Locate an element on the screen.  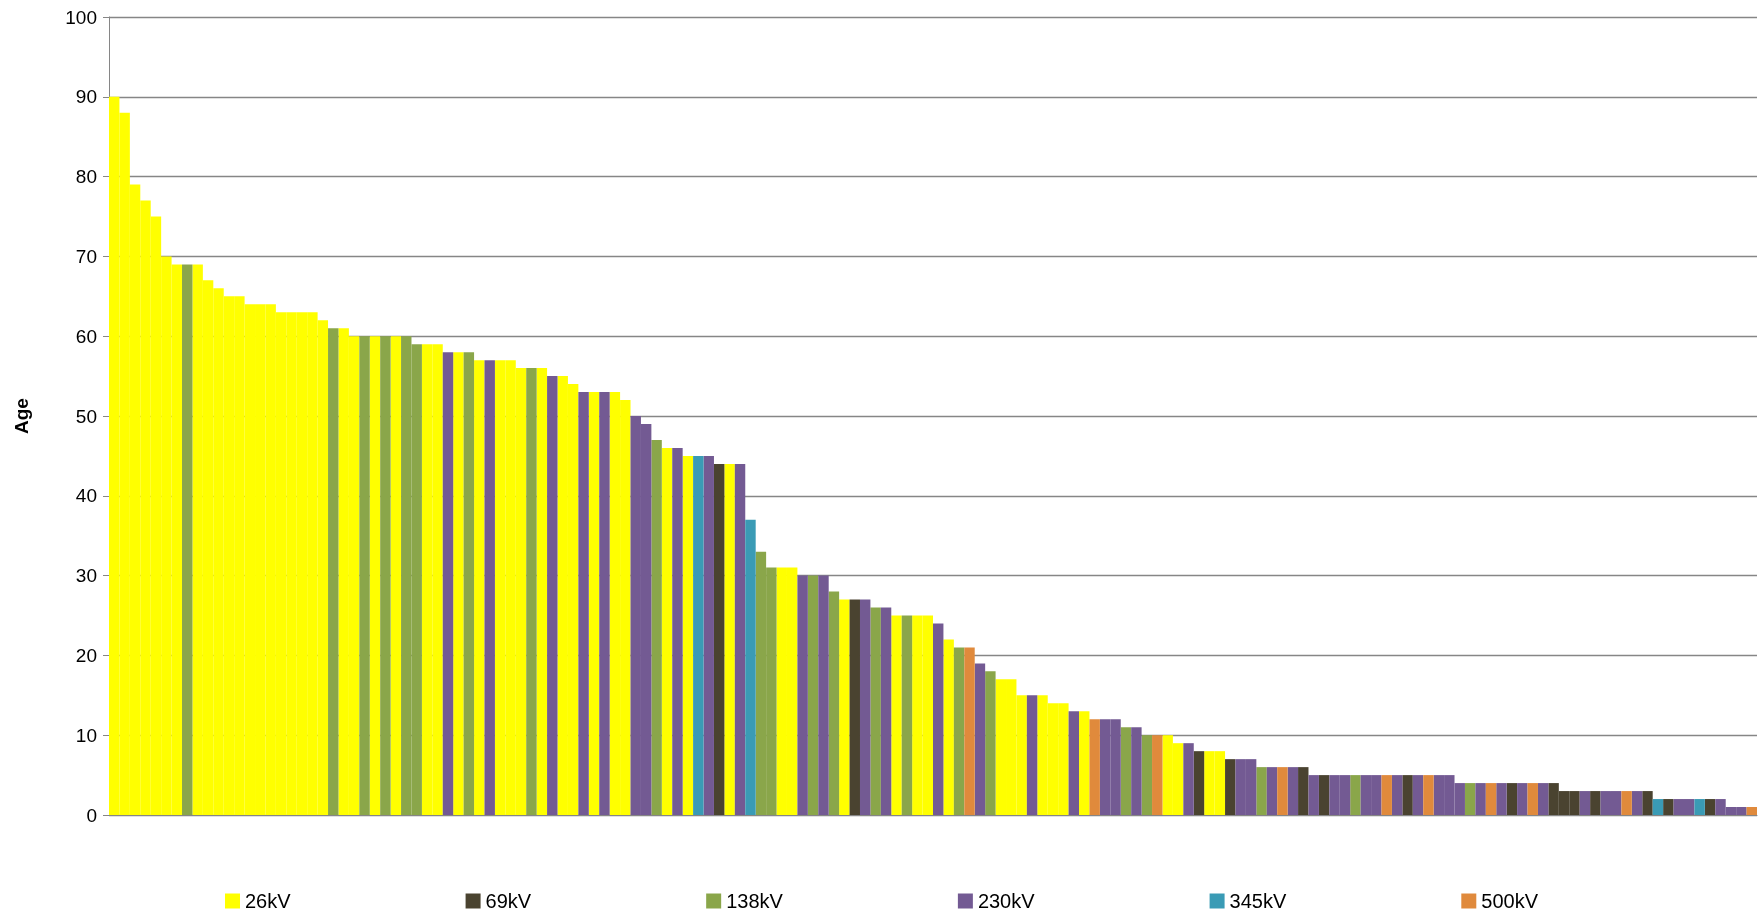
y-tick-label: 30 is located at coordinates (86, 576).